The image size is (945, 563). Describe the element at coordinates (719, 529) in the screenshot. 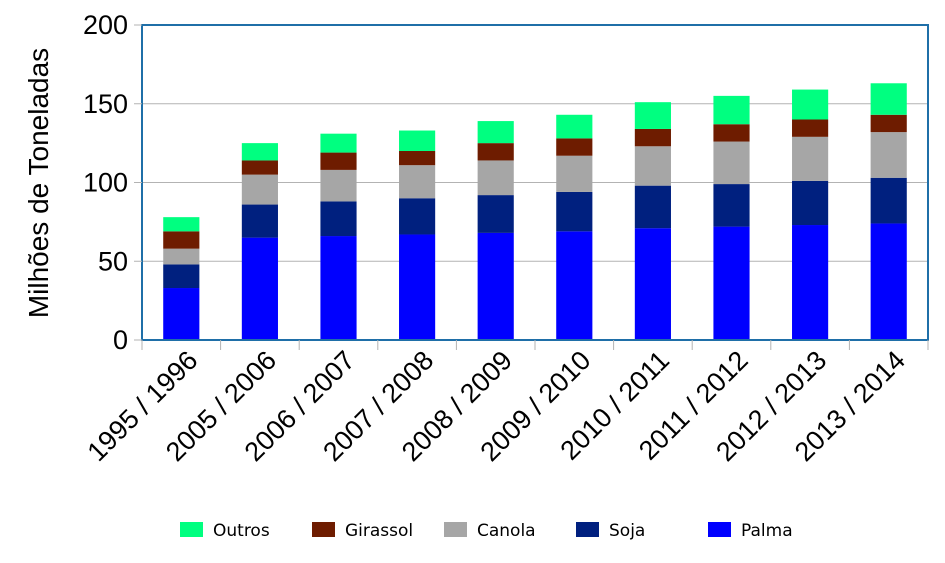

I see `legend-swatch-palma` at that location.